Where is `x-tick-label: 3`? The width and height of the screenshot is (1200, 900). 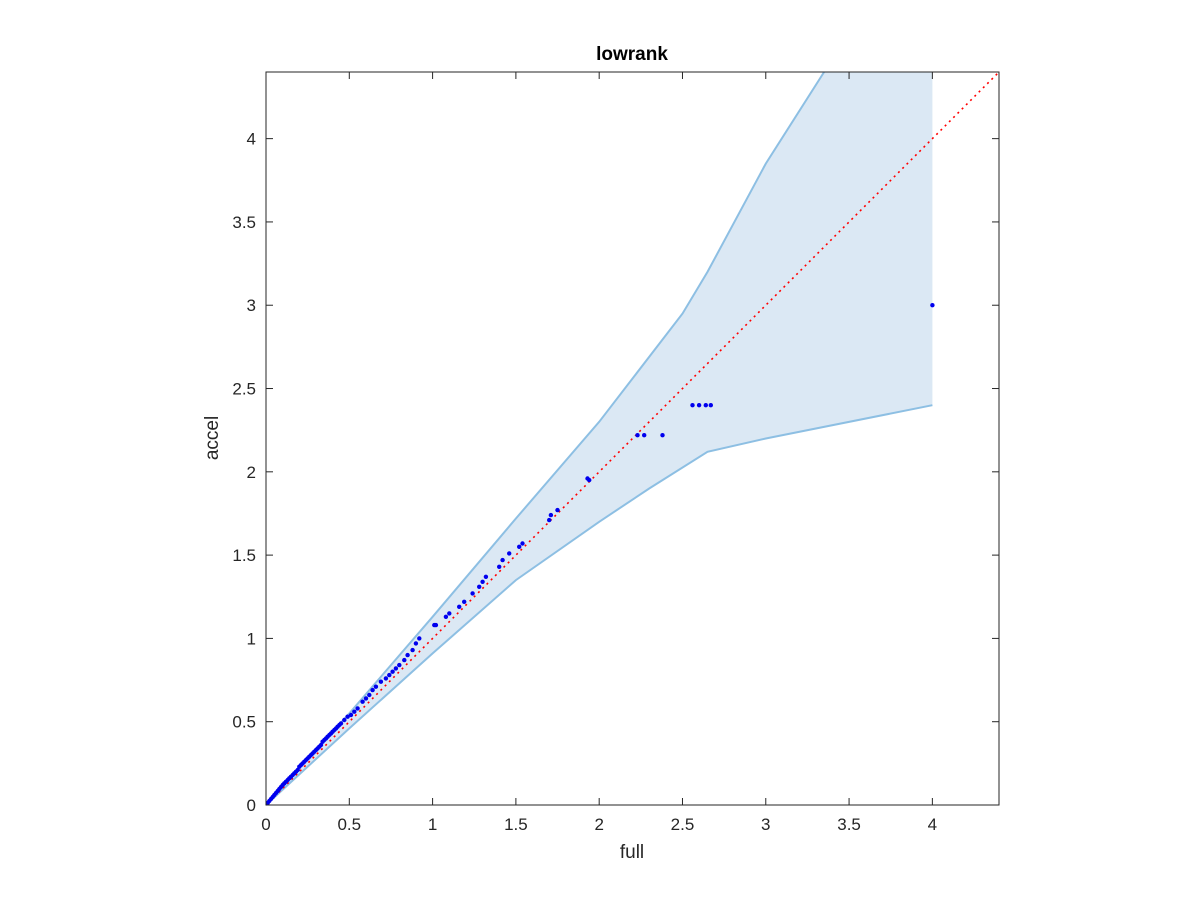 x-tick-label: 3 is located at coordinates (765, 824).